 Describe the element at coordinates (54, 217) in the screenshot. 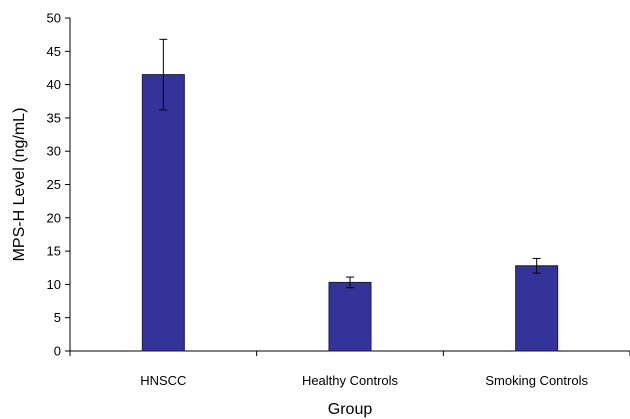

I see `y-tick-label: 20` at that location.